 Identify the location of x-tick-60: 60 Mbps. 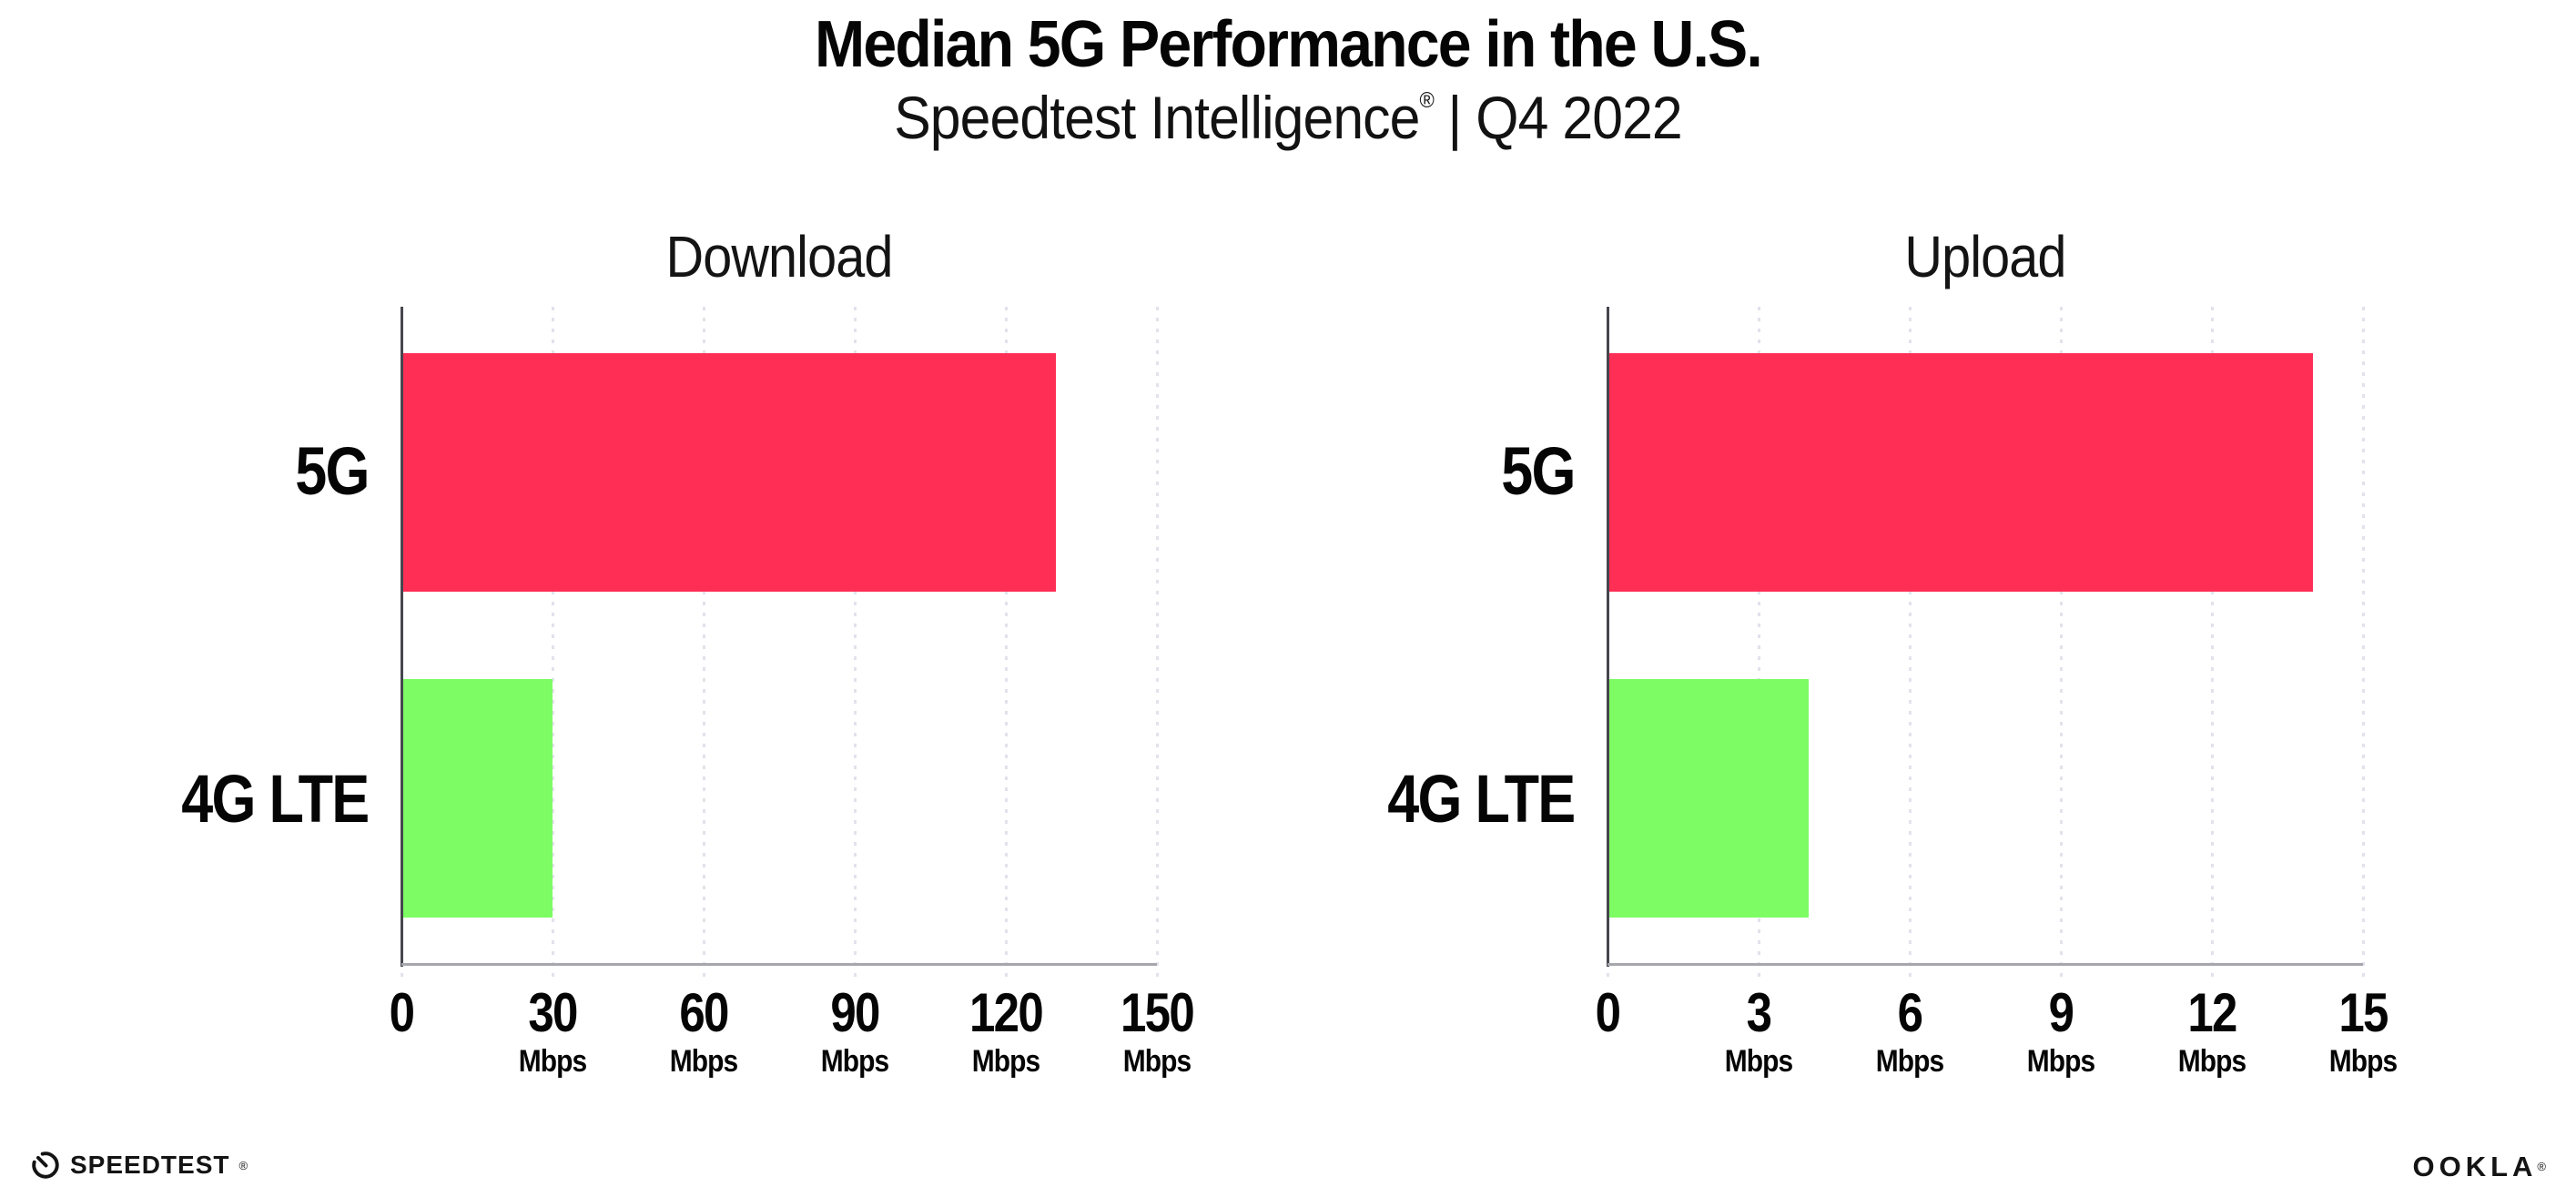
(704, 1030).